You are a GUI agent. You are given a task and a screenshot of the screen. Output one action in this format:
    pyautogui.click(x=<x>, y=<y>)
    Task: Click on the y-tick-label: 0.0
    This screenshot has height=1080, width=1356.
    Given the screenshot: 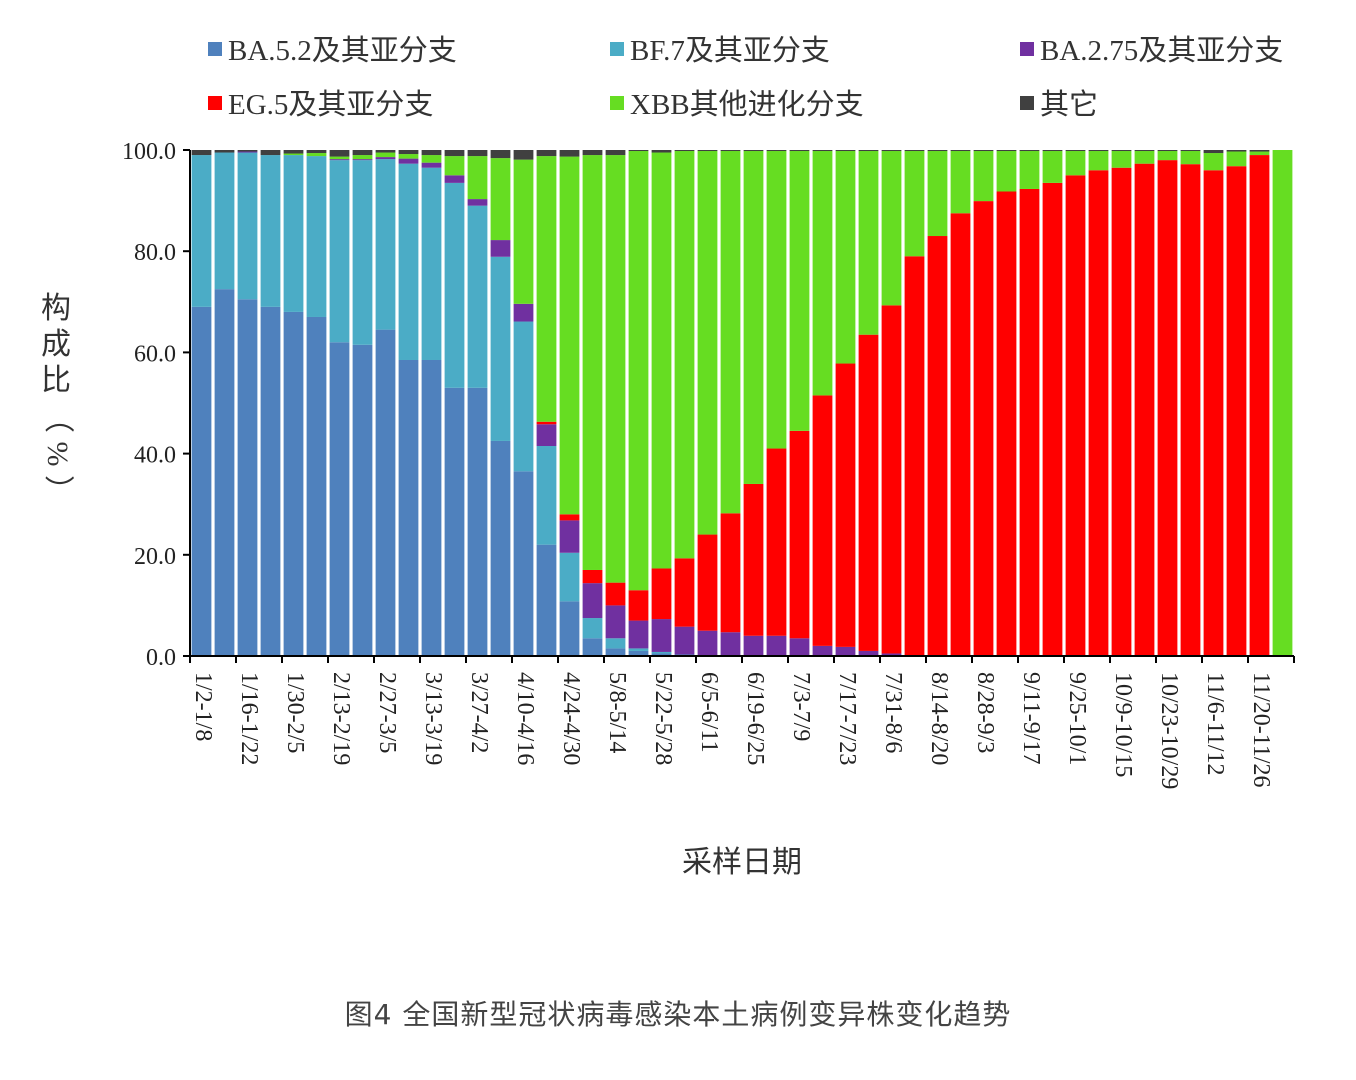 What is the action you would take?
    pyautogui.click(x=161, y=658)
    